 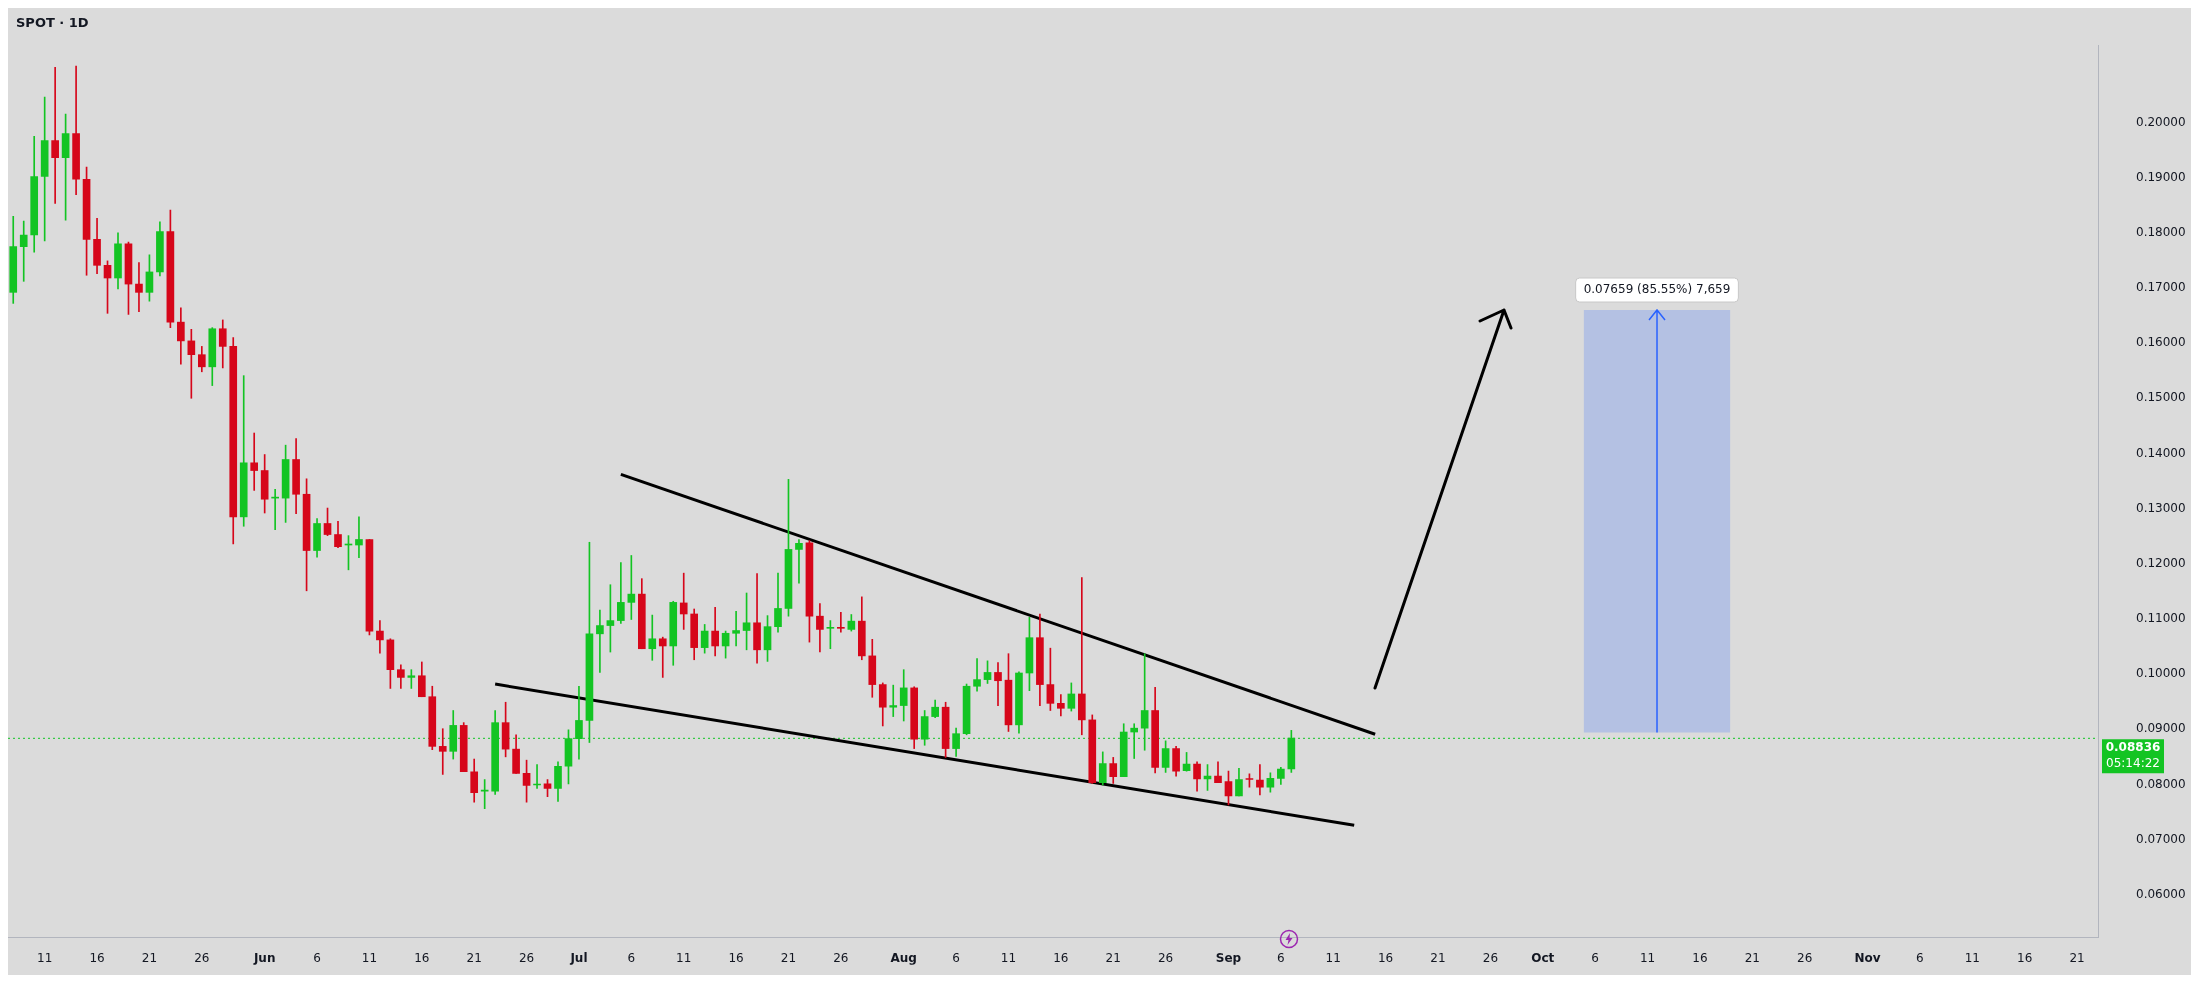 What do you see at coordinates (2161, 673) in the screenshot?
I see `y-tick-label: 0.10000` at bounding box center [2161, 673].